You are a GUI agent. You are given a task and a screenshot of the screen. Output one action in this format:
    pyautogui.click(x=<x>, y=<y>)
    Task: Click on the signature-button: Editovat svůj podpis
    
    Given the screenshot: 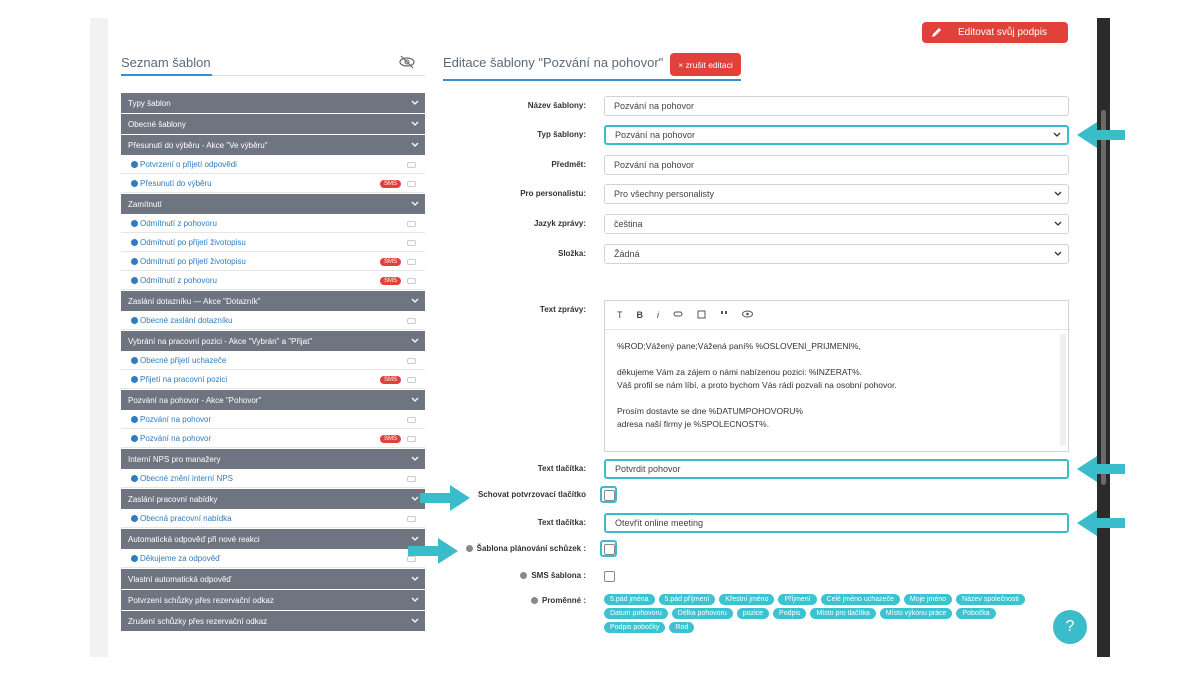 What is the action you would take?
    pyautogui.click(x=995, y=32)
    